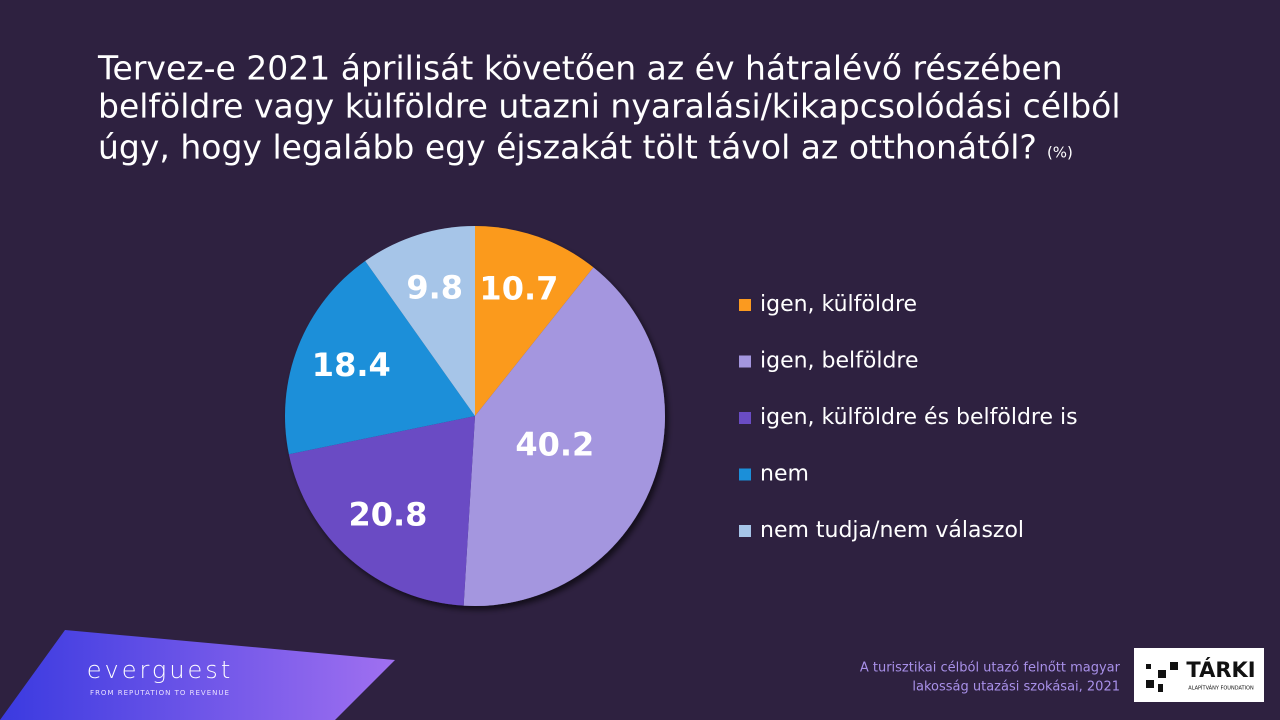  Describe the element at coordinates (1016, 687) in the screenshot. I see `source: lakosság utazási szokásai, 2021` at that location.